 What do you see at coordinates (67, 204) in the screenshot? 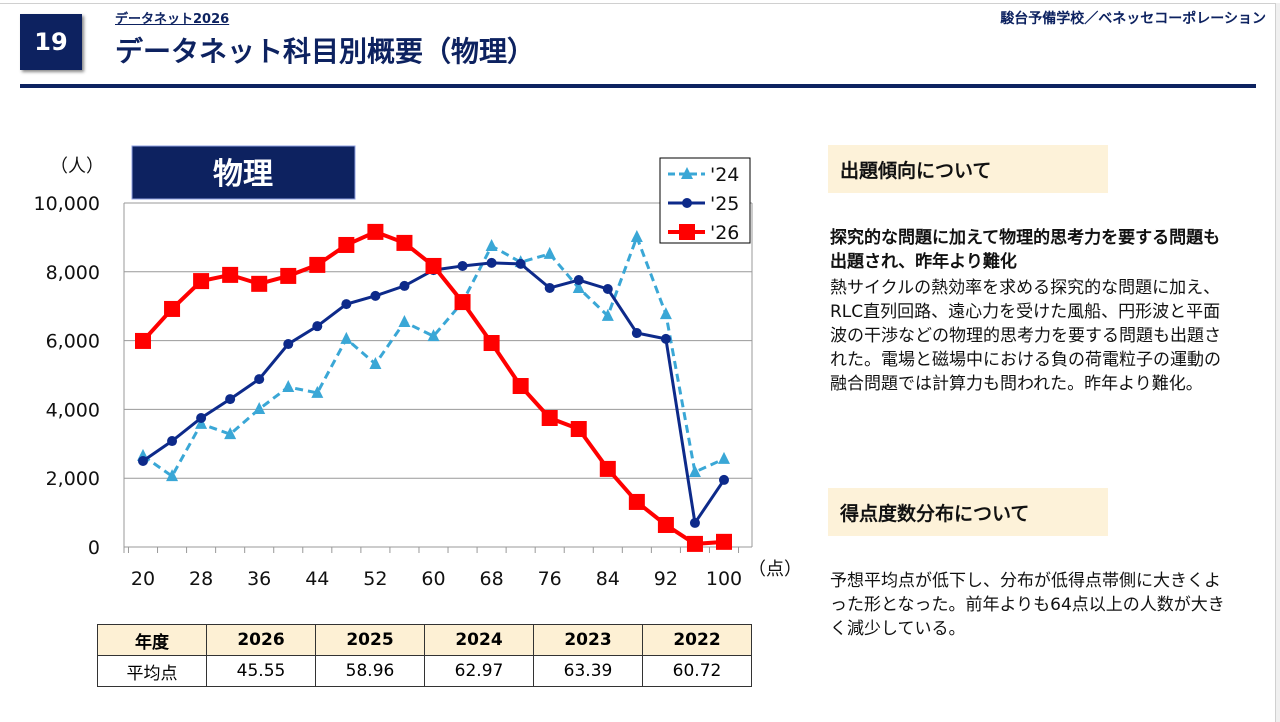
I see `y-tick-label: 10,000` at bounding box center [67, 204].